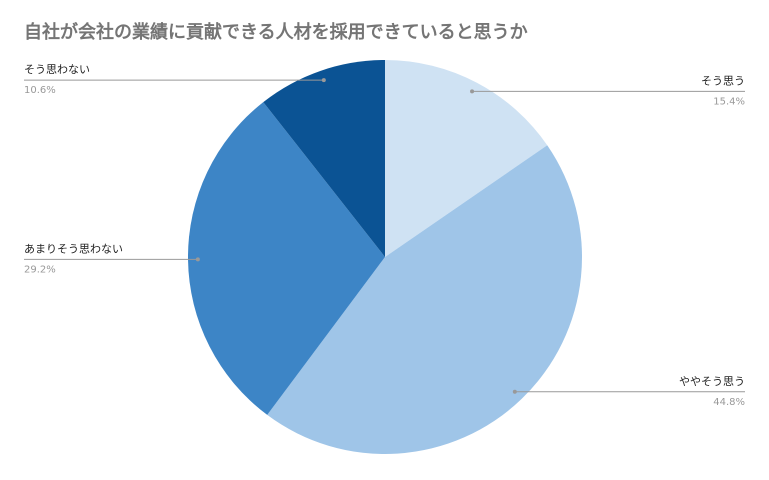  Describe the element at coordinates (712, 381) in the screenshot. I see `slice-label: ややそう思う` at that location.